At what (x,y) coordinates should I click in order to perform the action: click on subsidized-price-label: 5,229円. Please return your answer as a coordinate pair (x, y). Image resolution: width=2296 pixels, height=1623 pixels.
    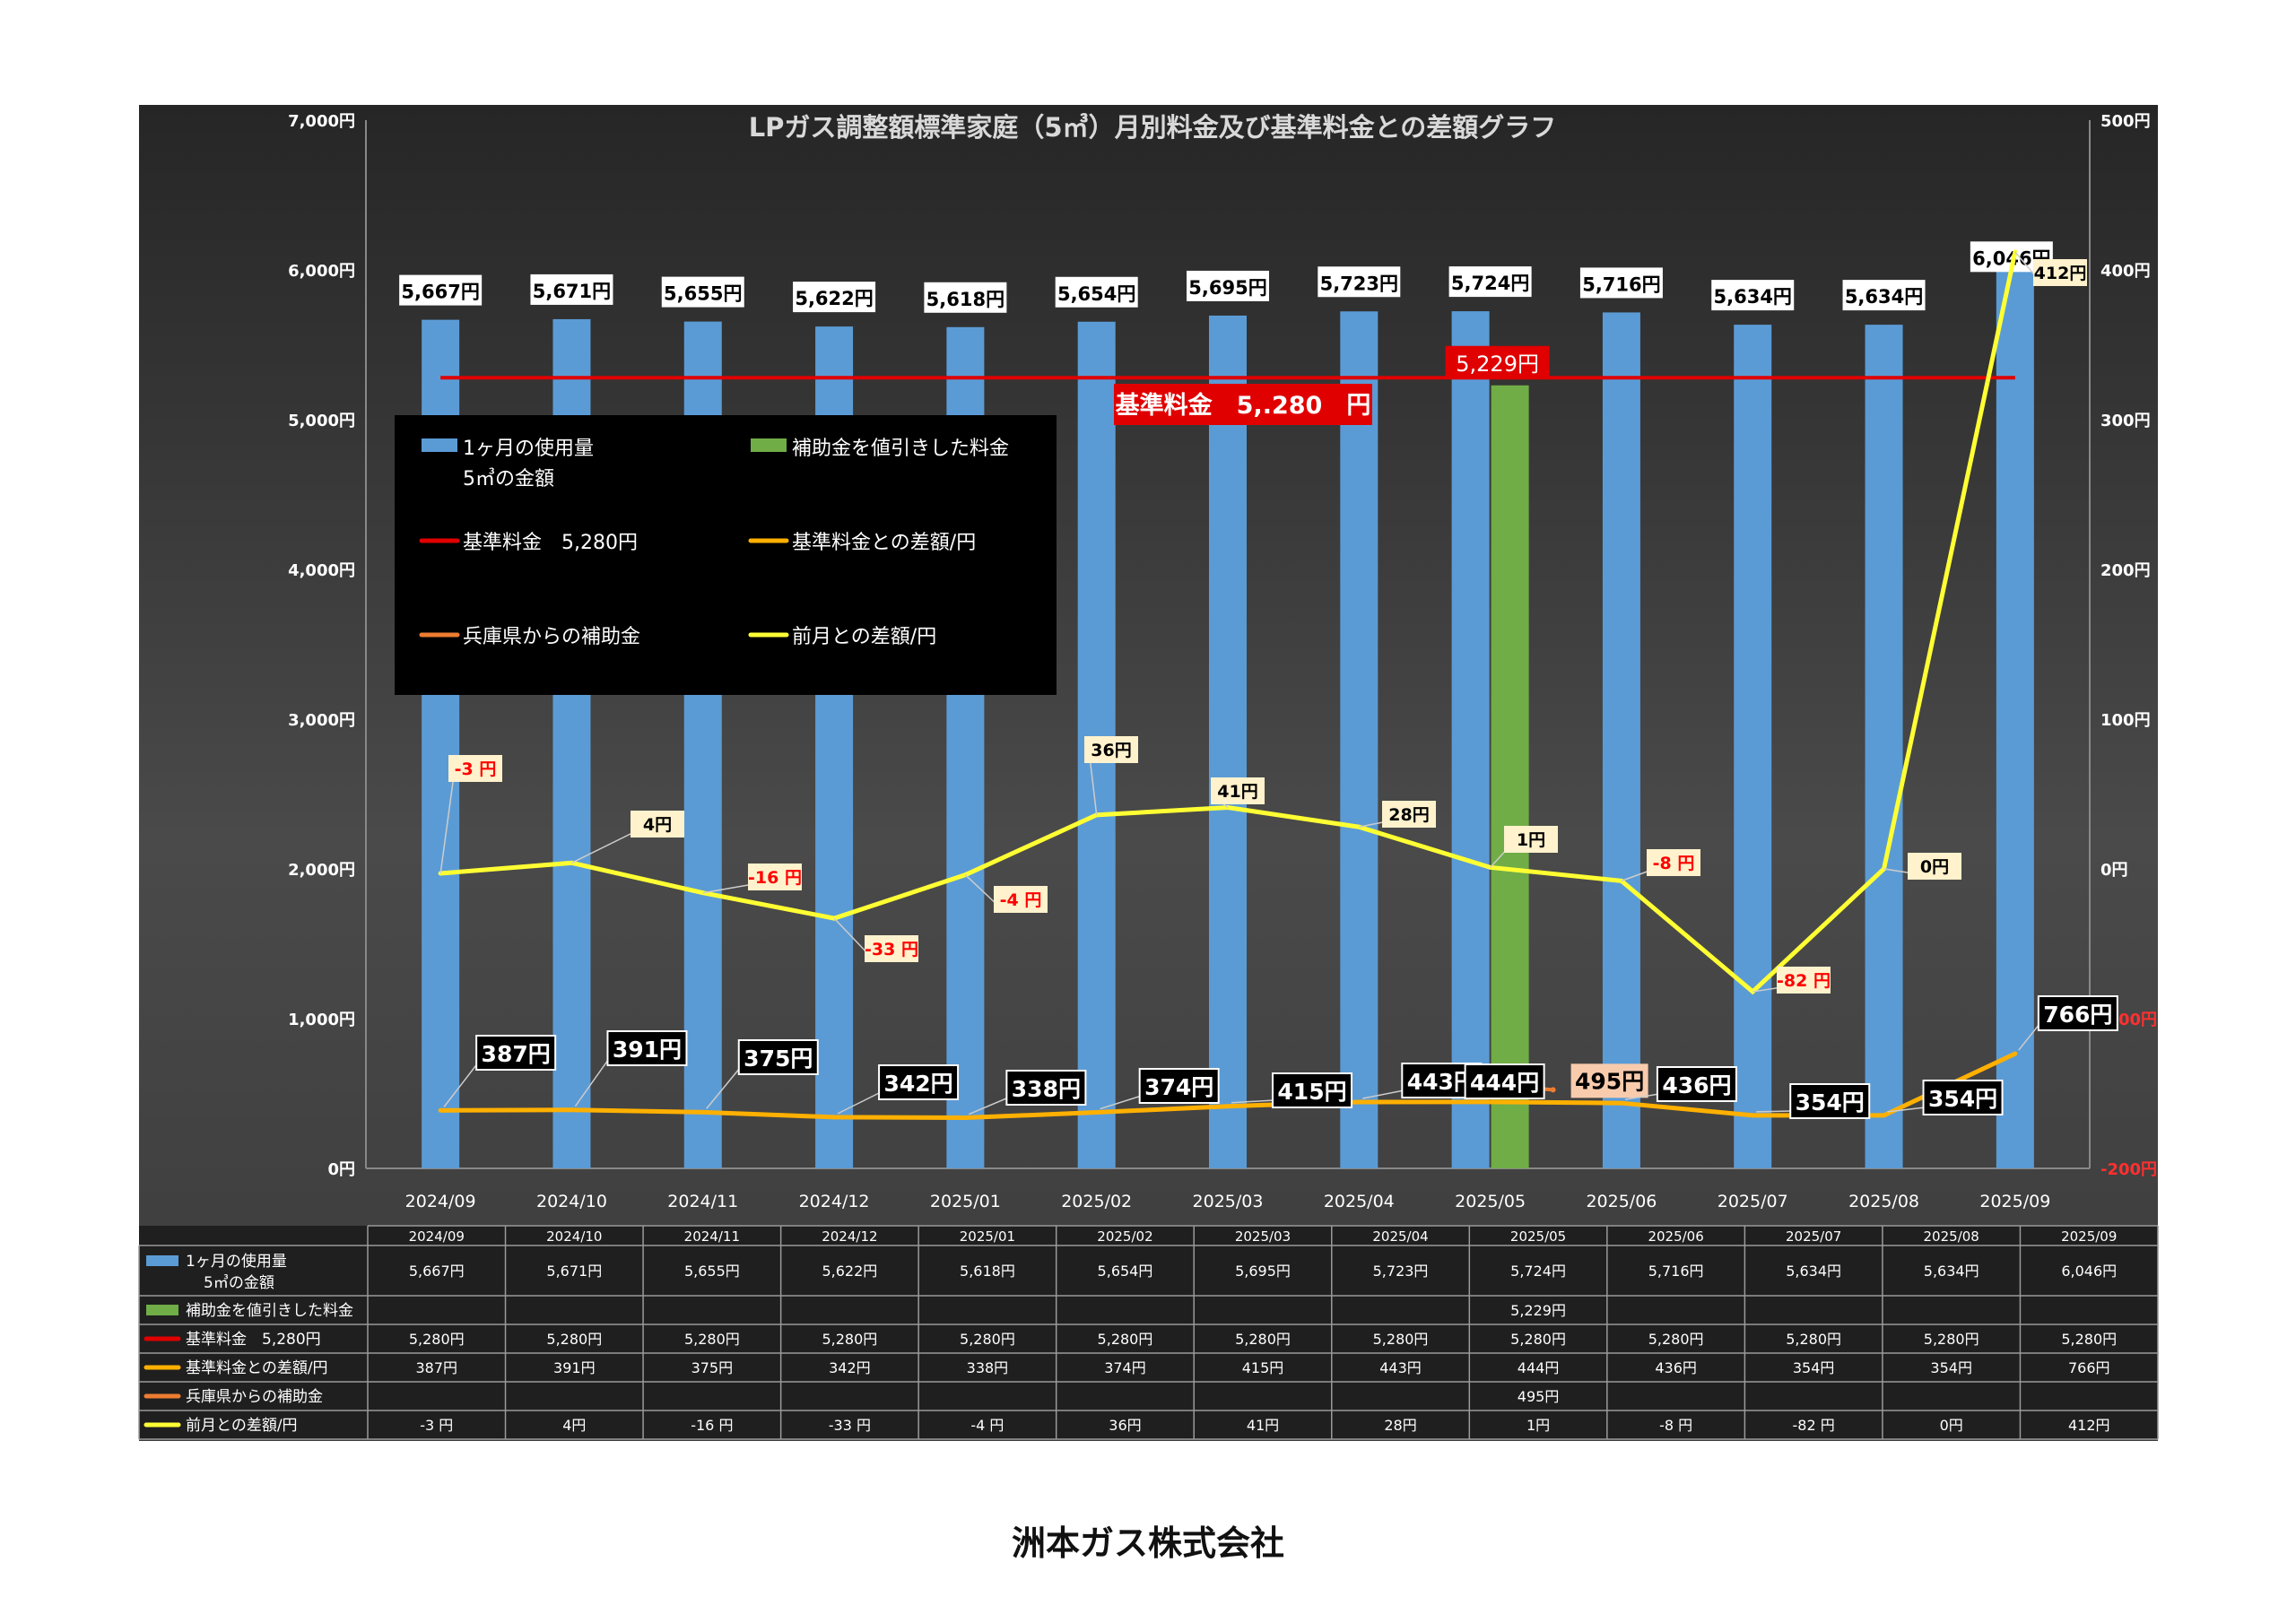
    Looking at the image, I should click on (1497, 364).